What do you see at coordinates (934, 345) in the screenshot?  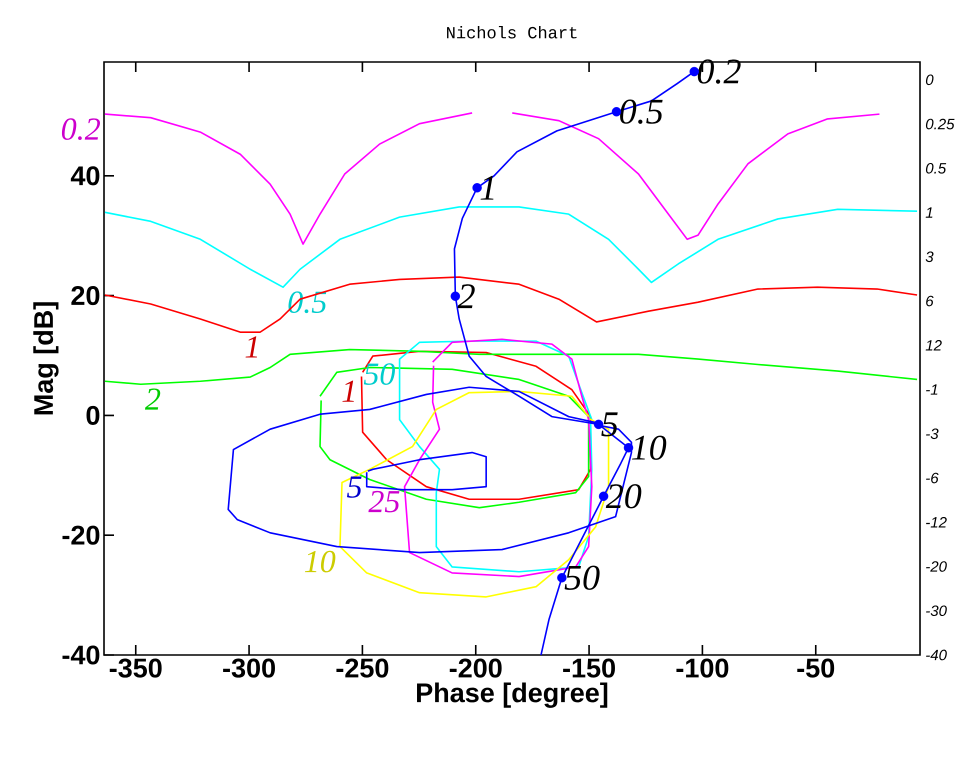 I see `text: 12` at bounding box center [934, 345].